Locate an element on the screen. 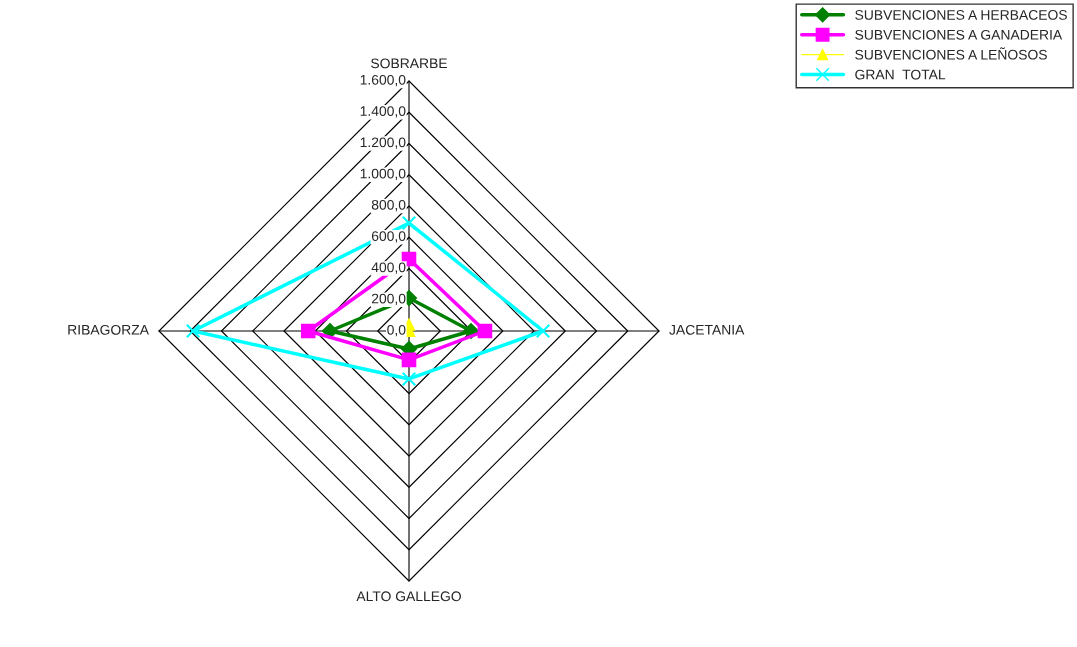  y-tick-label: 1.600,0 is located at coordinates (383, 80).